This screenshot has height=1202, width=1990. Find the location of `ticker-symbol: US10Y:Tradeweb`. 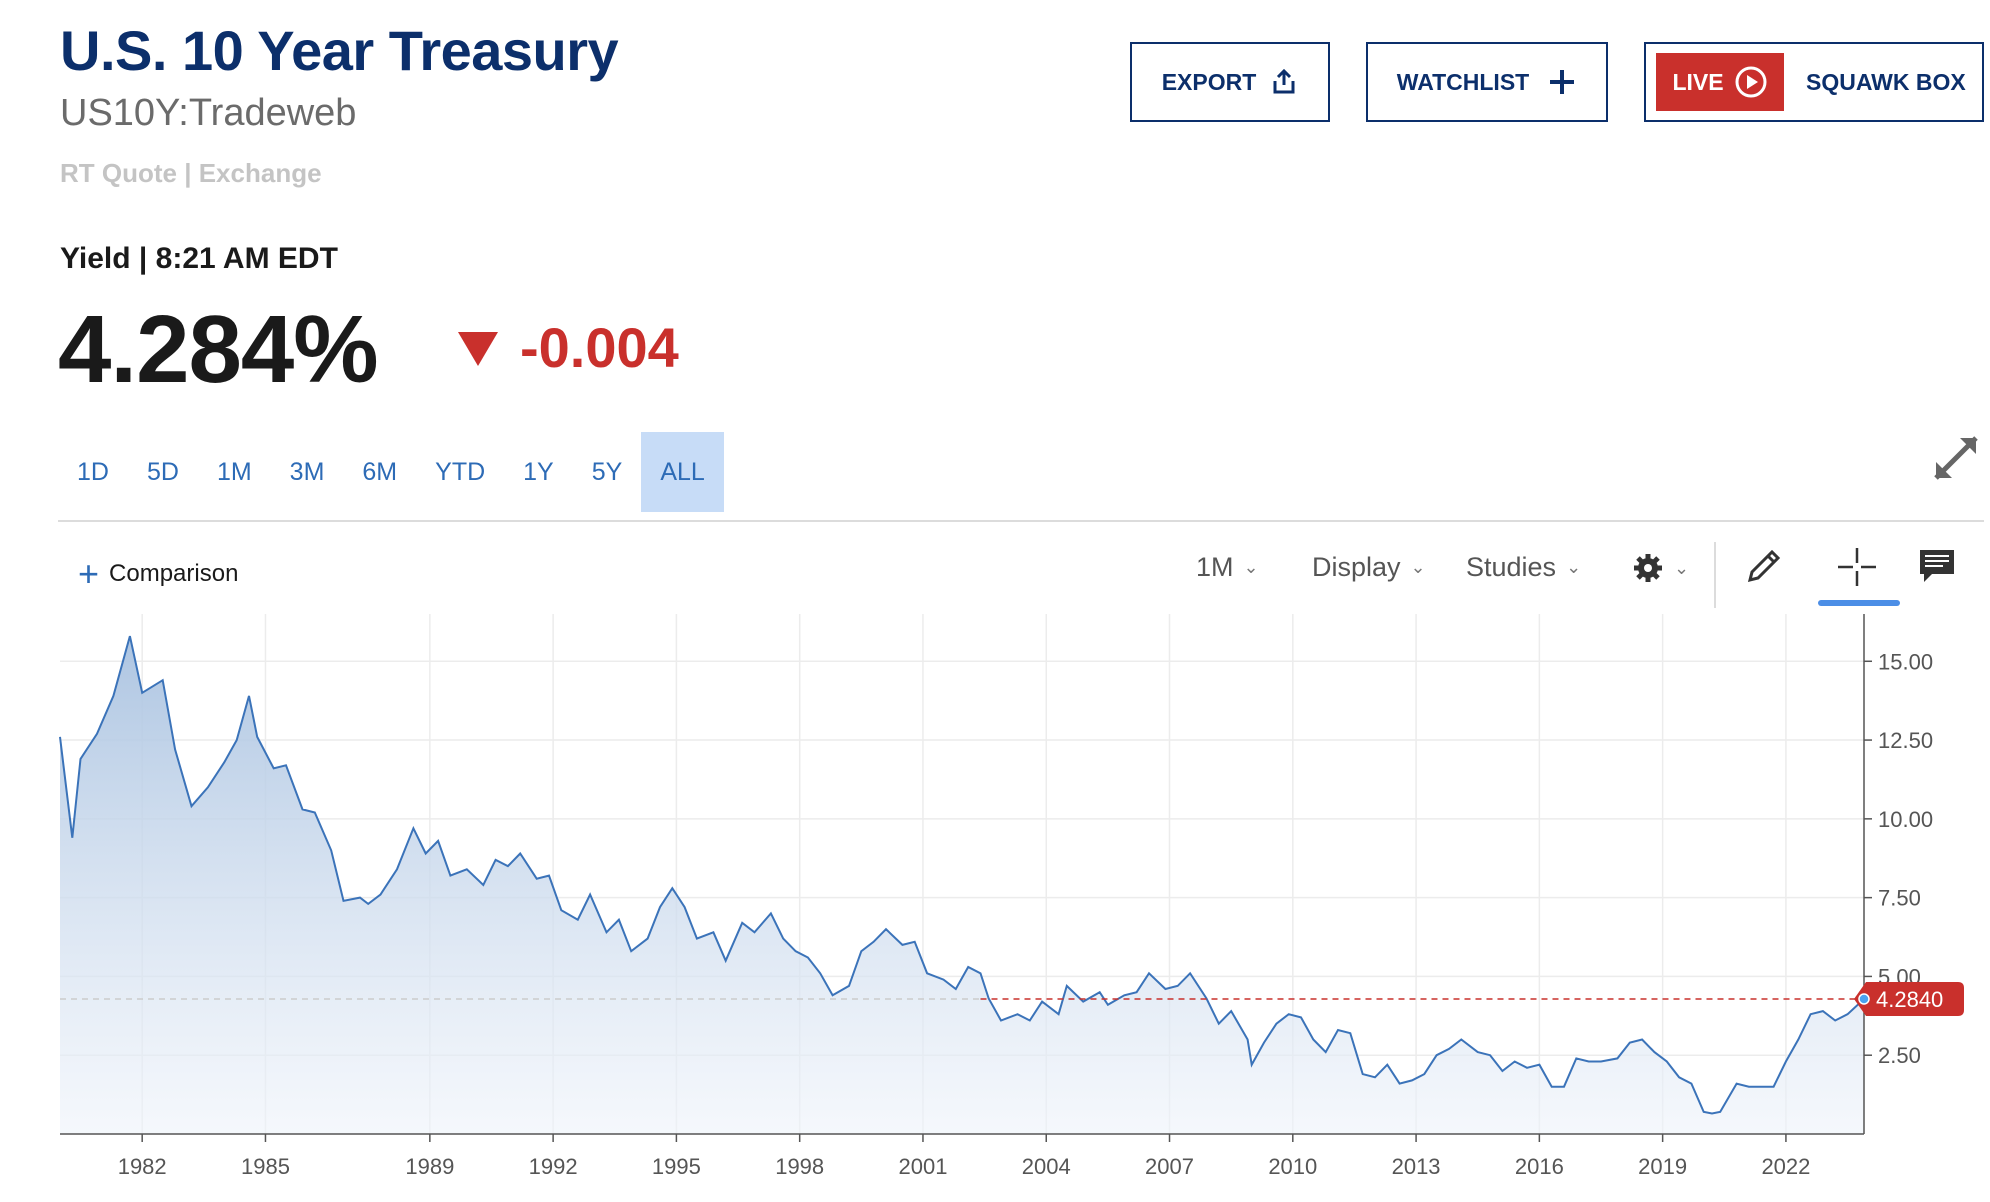

ticker-symbol: US10Y:Tradeweb is located at coordinates (208, 113).